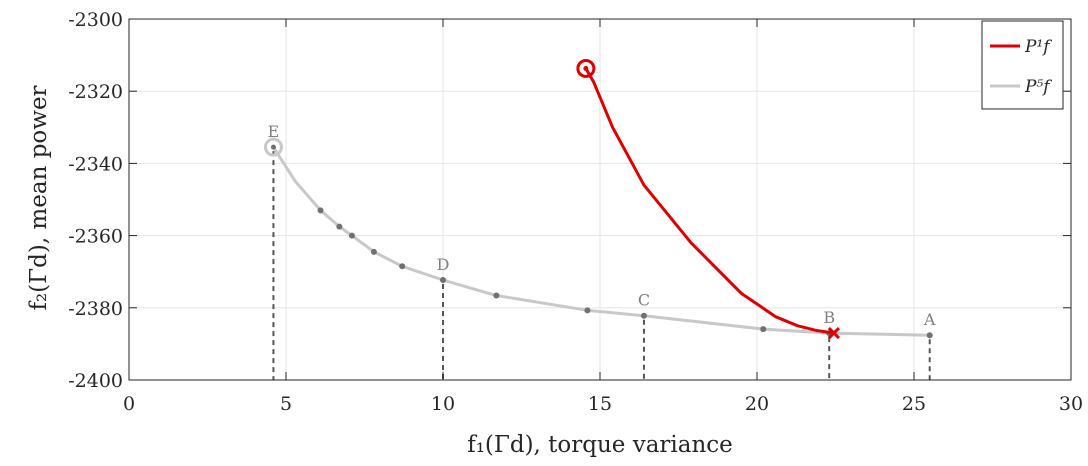 This screenshot has width=1088, height=466. What do you see at coordinates (1038, 47) in the screenshot?
I see `legend-label-series-1: P¹f` at bounding box center [1038, 47].